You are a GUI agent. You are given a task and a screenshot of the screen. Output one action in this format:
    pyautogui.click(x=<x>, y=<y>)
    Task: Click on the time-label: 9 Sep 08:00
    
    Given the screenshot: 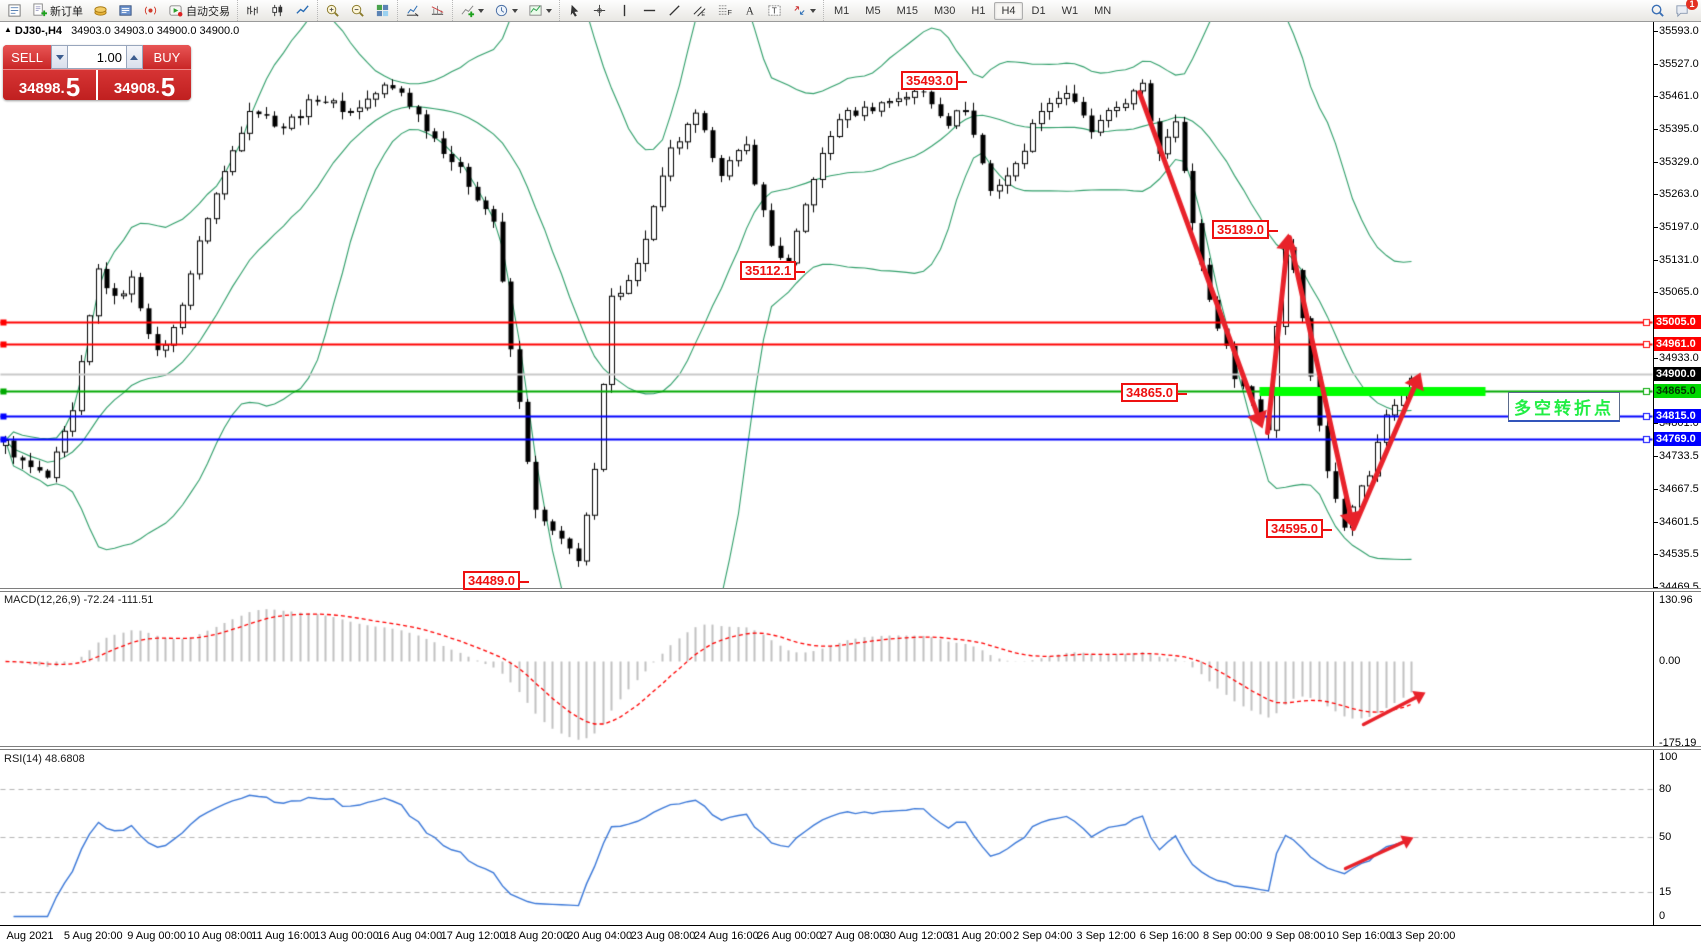 What is the action you would take?
    pyautogui.click(x=1296, y=936)
    